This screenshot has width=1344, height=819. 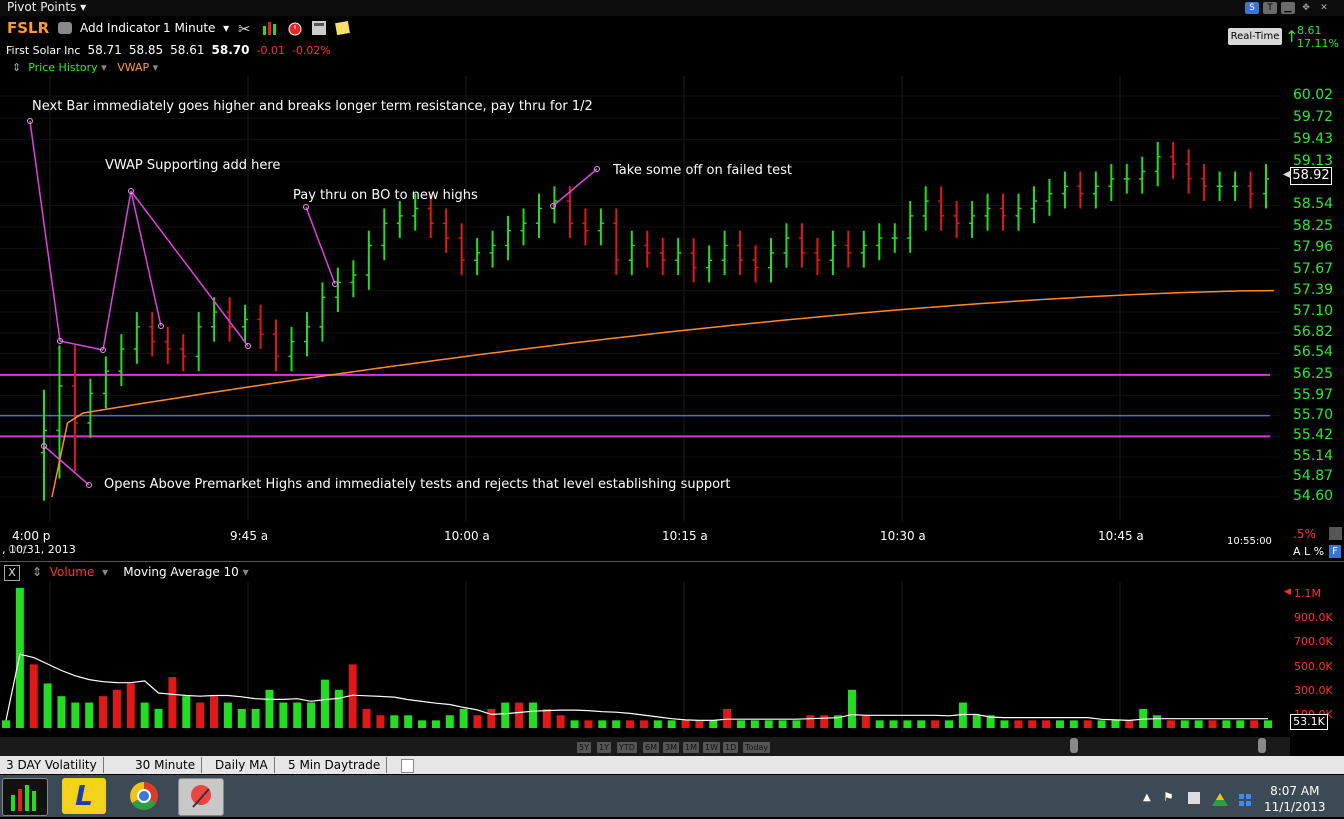 What do you see at coordinates (244, 29) in the screenshot?
I see `tools-icon: ✂` at bounding box center [244, 29].